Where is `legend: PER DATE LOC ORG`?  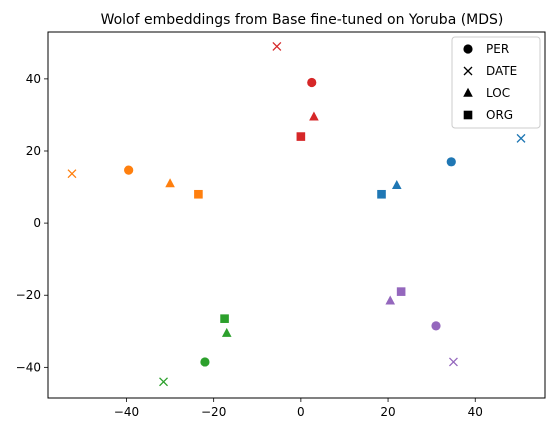
legend: PER DATE LOC ORG is located at coordinates (496, 82).